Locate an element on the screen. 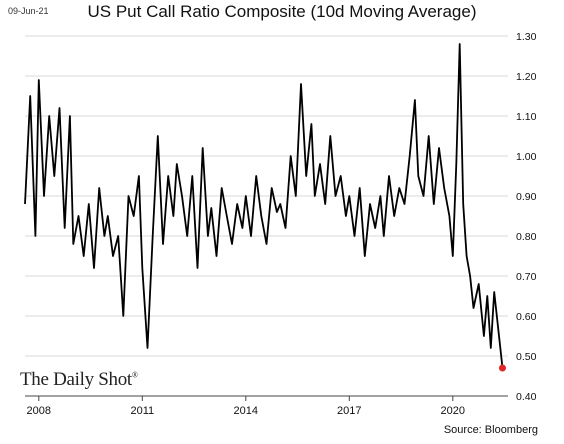 This screenshot has height=444, width=564. y-tick-label: 0.40 is located at coordinates (526, 397).